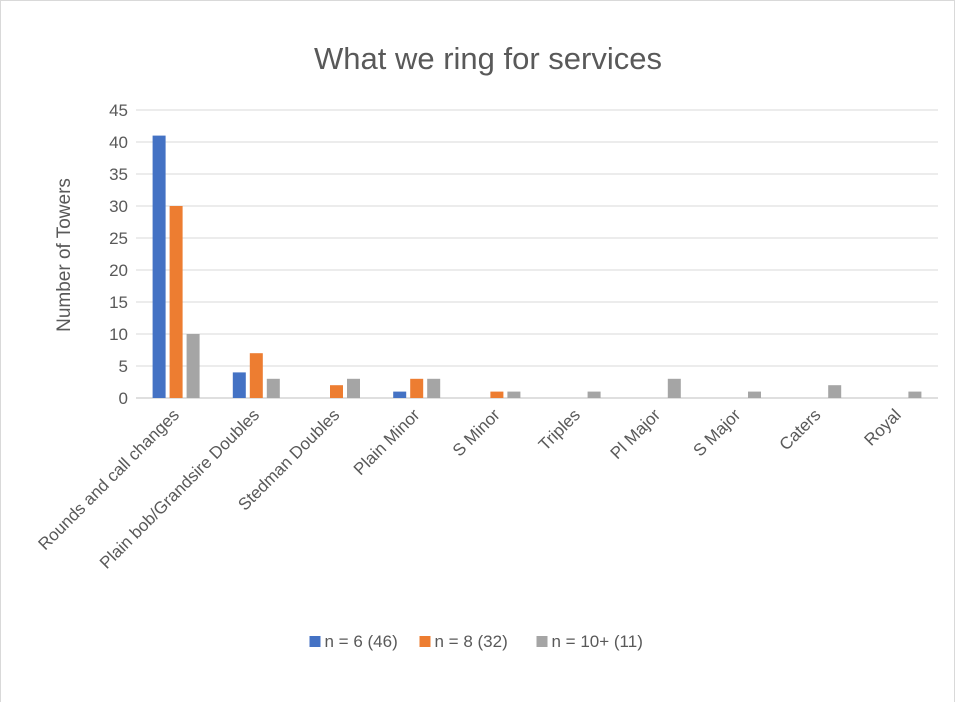 The width and height of the screenshot is (955, 703). I want to click on x-category-label: Triples, so click(559, 429).